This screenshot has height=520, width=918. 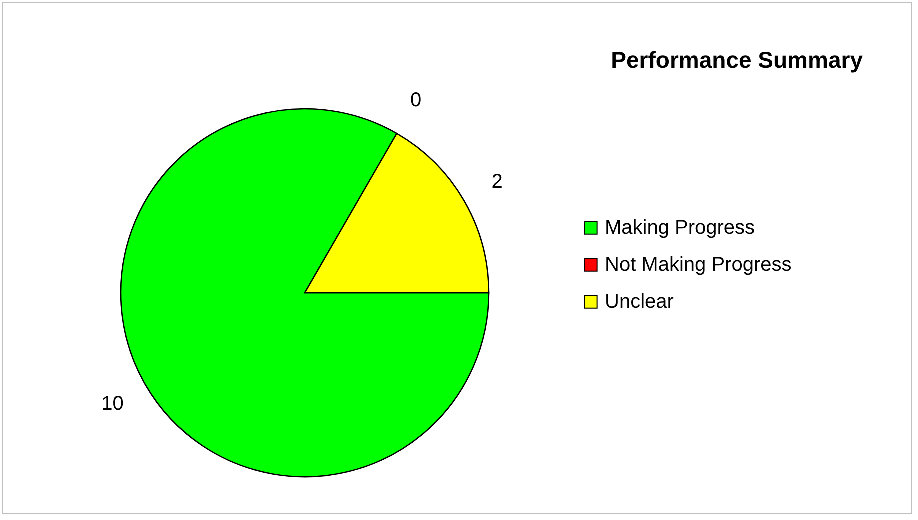 What do you see at coordinates (113, 404) in the screenshot?
I see `data-label: 10` at bounding box center [113, 404].